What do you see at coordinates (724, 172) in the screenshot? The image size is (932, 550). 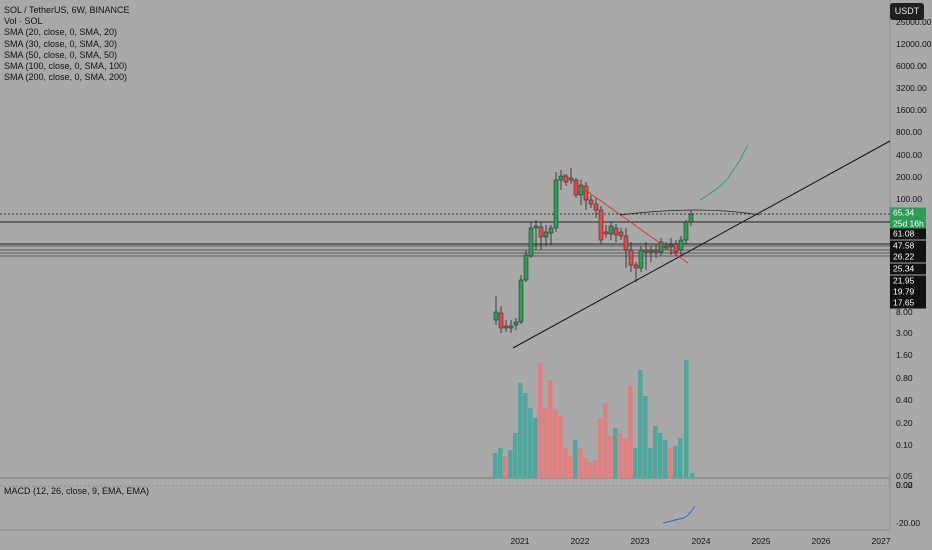 I see `projection-path` at bounding box center [724, 172].